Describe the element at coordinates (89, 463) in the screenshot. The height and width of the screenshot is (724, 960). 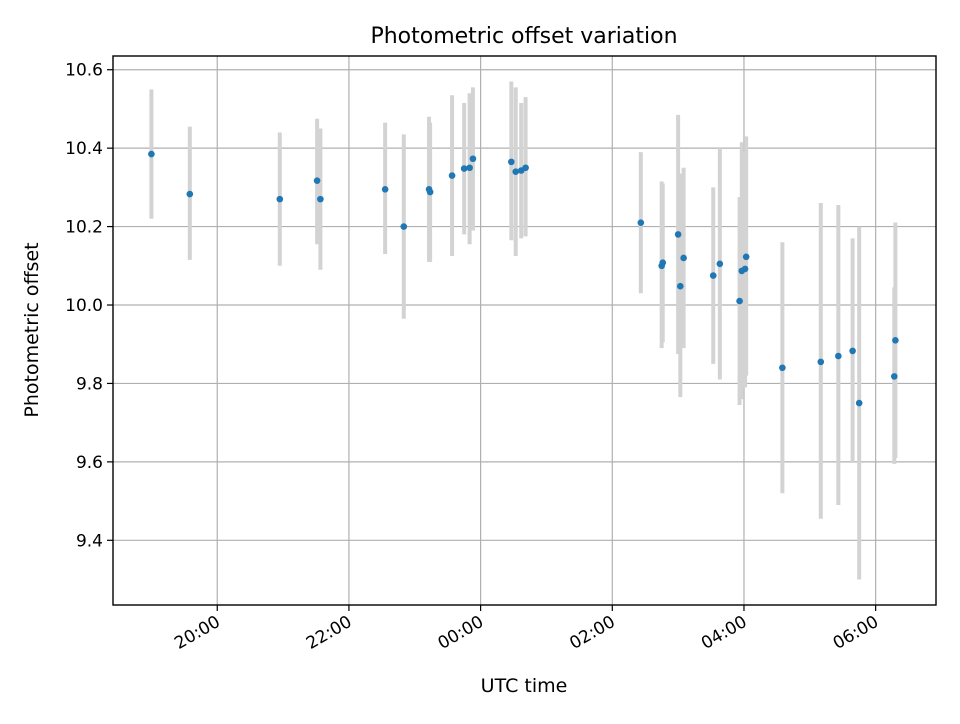
I see `y-tick-label: 9.6` at that location.